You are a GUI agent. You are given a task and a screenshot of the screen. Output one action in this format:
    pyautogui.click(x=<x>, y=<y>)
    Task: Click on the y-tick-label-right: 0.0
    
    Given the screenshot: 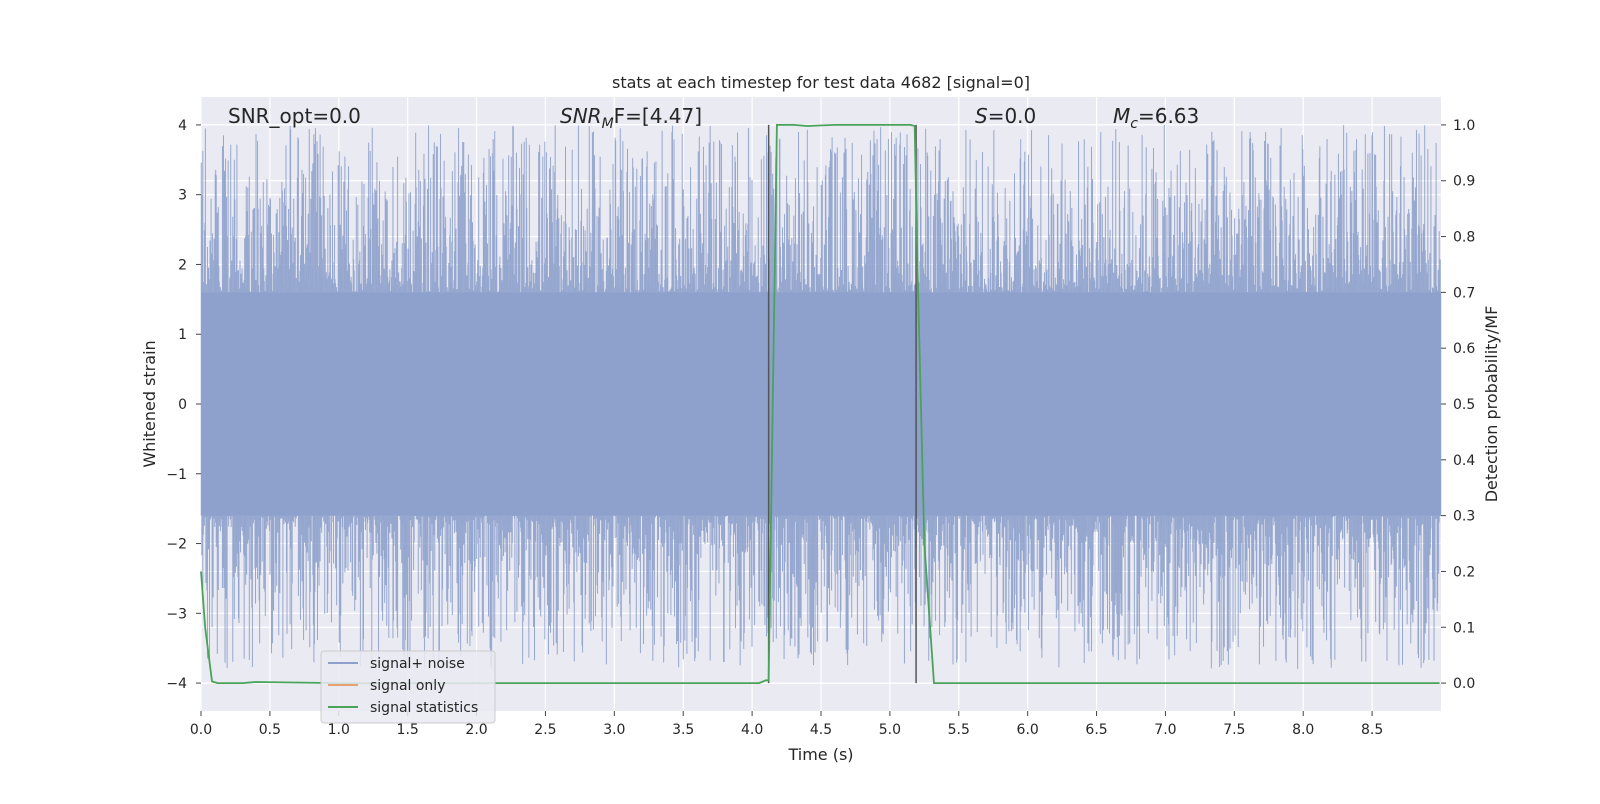 What is the action you would take?
    pyautogui.click(x=1464, y=684)
    